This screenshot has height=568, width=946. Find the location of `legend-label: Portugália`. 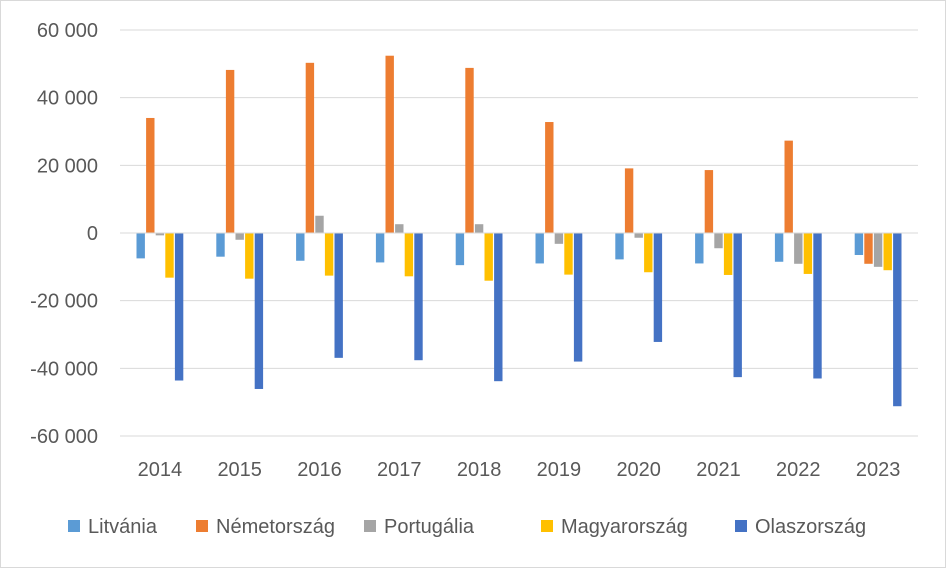

legend-label: Portugália is located at coordinates (429, 527).